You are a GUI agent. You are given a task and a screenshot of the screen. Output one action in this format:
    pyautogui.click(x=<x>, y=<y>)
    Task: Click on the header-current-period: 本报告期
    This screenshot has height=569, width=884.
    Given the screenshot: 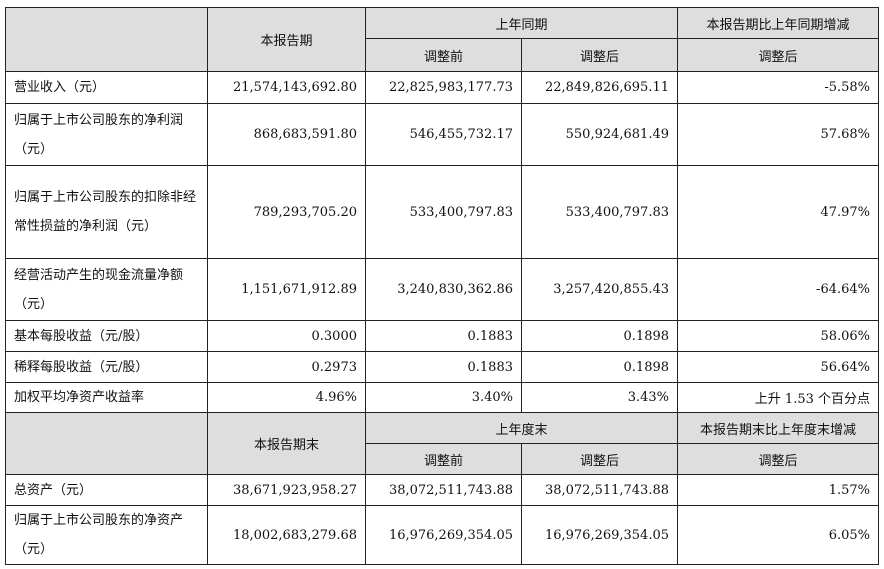 What is the action you would take?
    pyautogui.click(x=286, y=39)
    